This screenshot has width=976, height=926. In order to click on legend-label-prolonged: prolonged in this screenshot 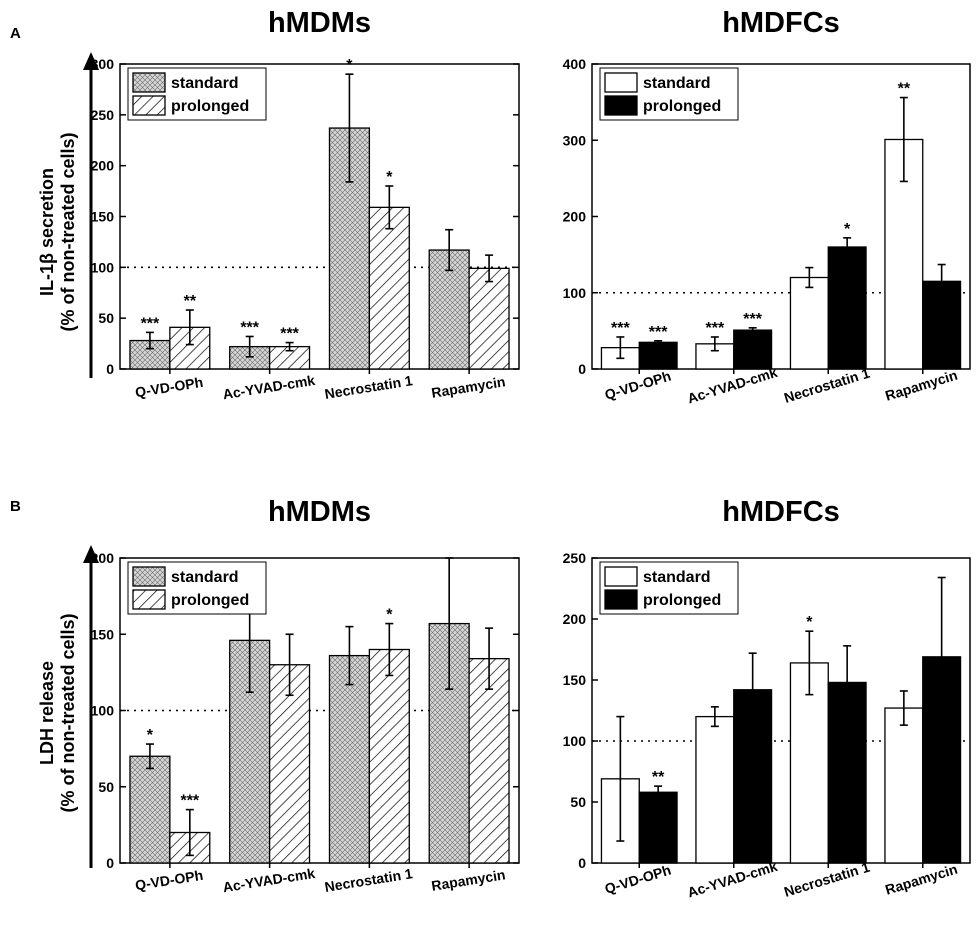, I will do `click(682, 600)`.